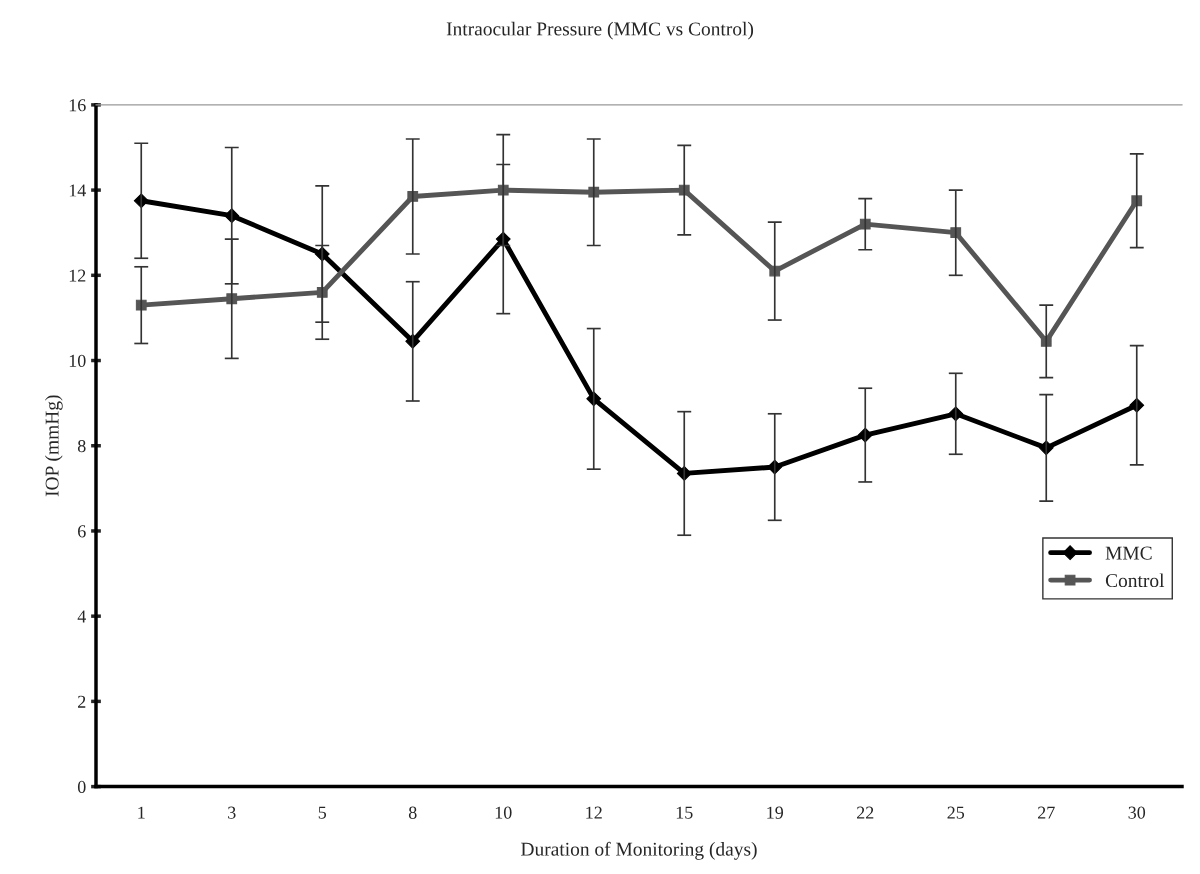 The height and width of the screenshot is (874, 1200). I want to click on x-tick-label: 25, so click(956, 812).